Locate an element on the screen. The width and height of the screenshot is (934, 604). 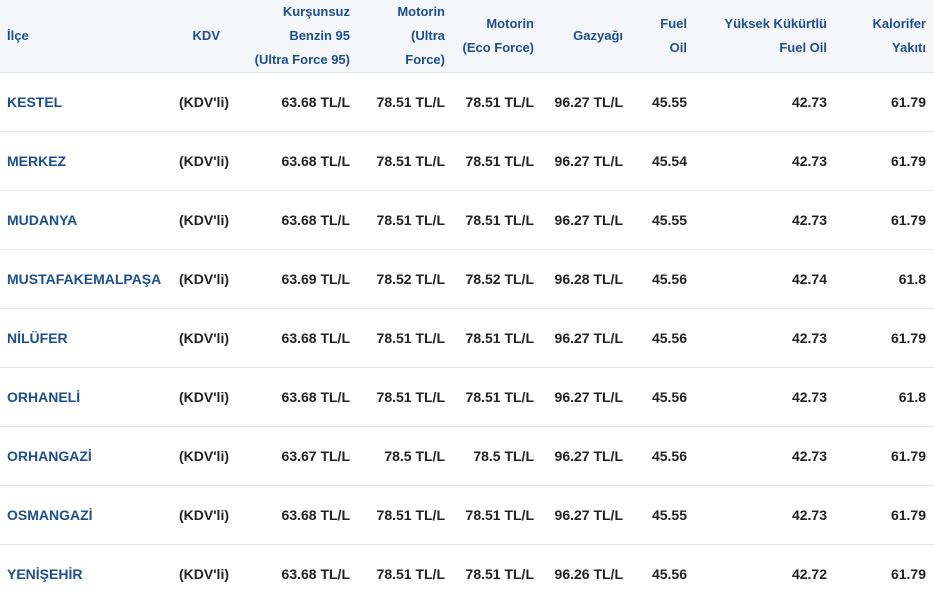
district-link: YENİŞEHİR is located at coordinates (45, 574).